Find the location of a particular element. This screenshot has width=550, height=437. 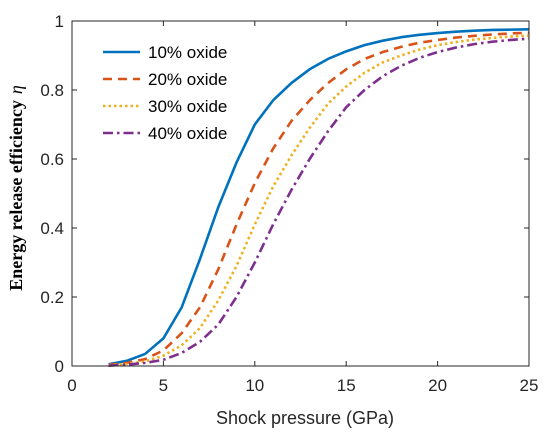

x-tick-label: 5 is located at coordinates (163, 385).